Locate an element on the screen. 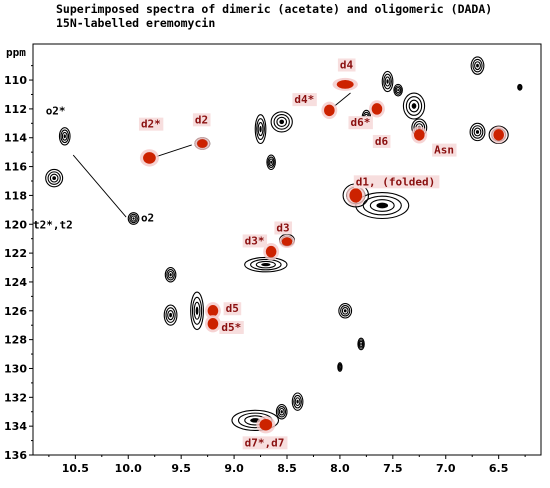 This screenshot has height=488, width=550. annotation-text: d6 is located at coordinates (382, 141).